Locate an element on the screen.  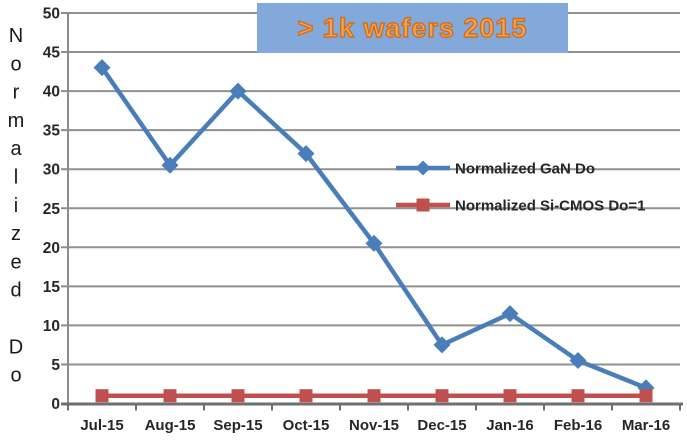
x-tick-label: Mar-16 is located at coordinates (646, 425).